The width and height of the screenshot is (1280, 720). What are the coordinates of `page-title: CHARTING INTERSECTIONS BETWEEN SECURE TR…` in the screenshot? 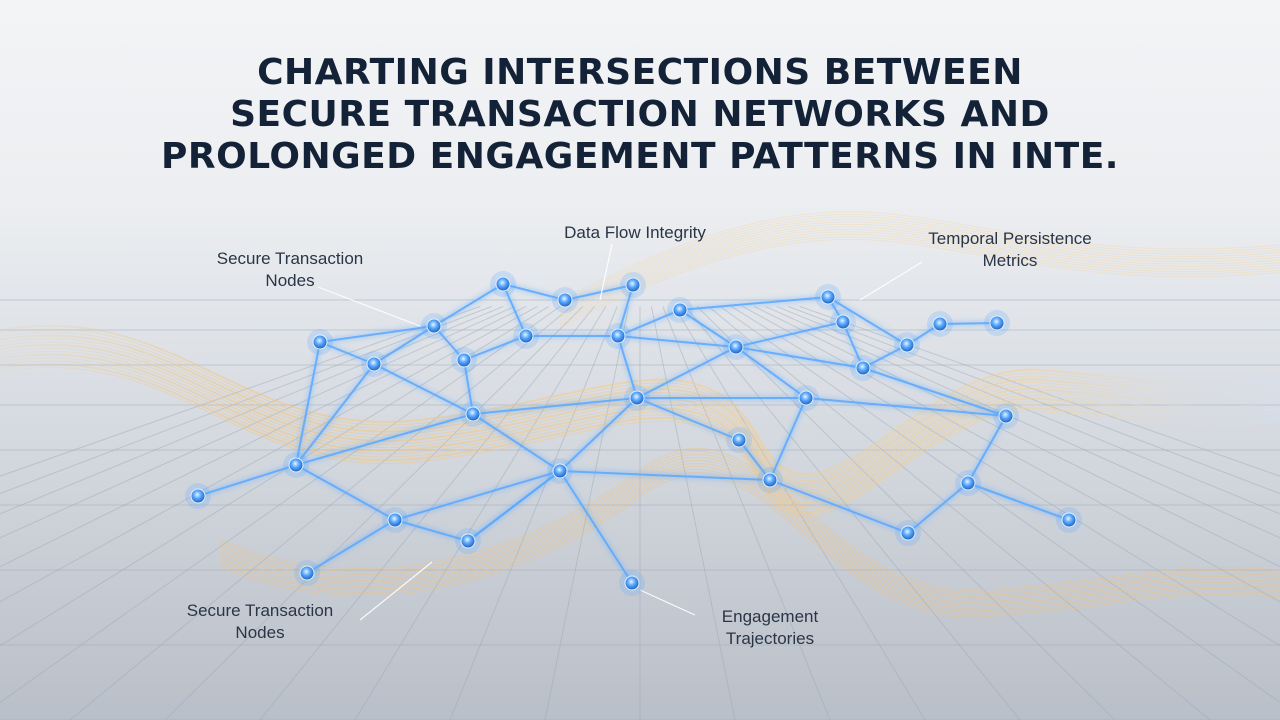 It's located at (640, 115).